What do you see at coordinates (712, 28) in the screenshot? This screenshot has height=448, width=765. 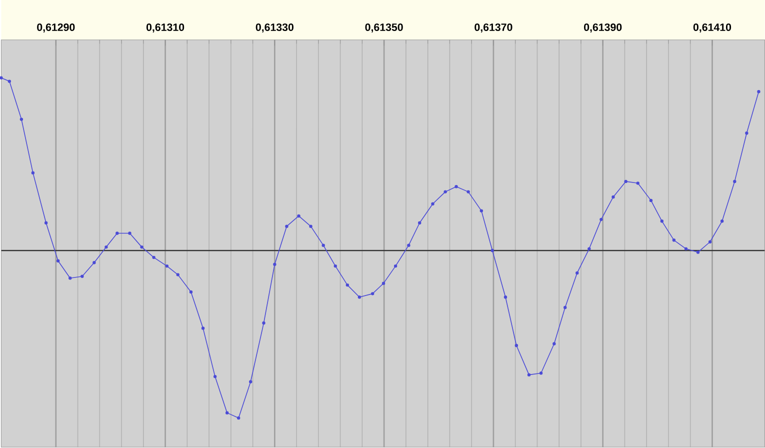 I see `x-tick-label: 0,61410` at bounding box center [712, 28].